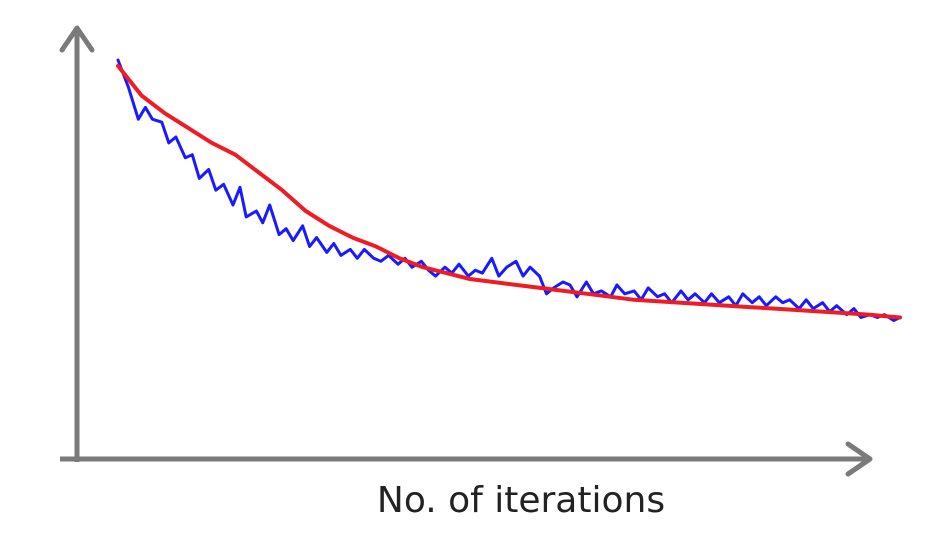 The height and width of the screenshot is (552, 936). I want to click on x-axis, so click(466, 459).